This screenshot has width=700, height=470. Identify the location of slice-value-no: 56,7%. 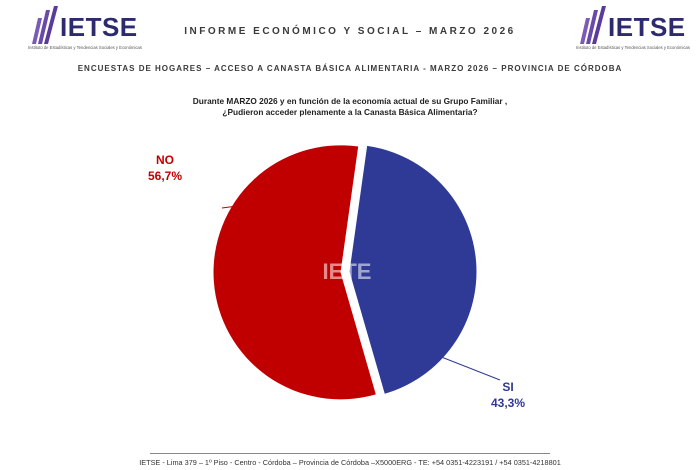
(165, 176).